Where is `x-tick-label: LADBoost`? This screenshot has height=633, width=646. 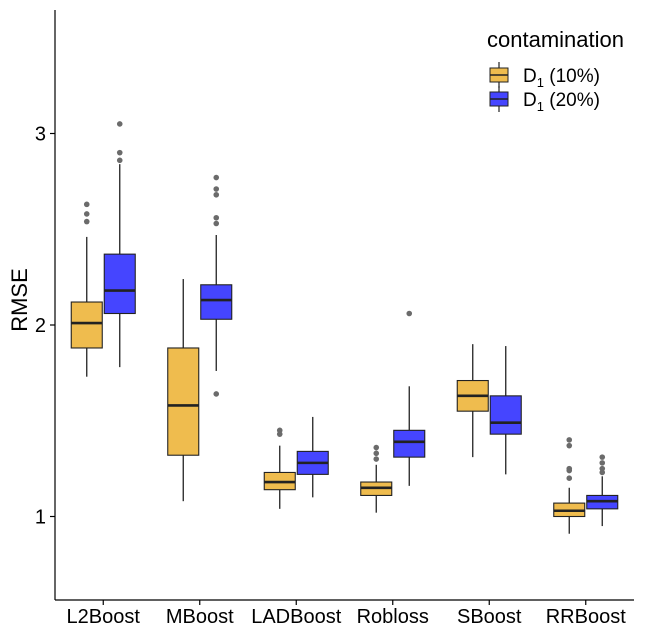 x-tick-label: LADBoost is located at coordinates (296, 617).